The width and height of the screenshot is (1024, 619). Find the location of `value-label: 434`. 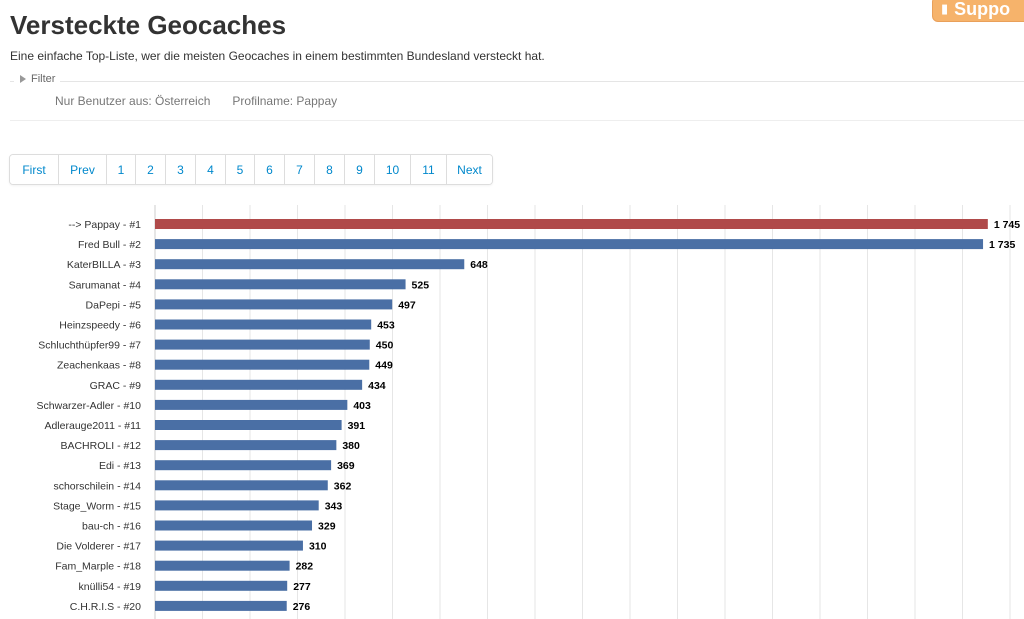

value-label: 434 is located at coordinates (377, 386).